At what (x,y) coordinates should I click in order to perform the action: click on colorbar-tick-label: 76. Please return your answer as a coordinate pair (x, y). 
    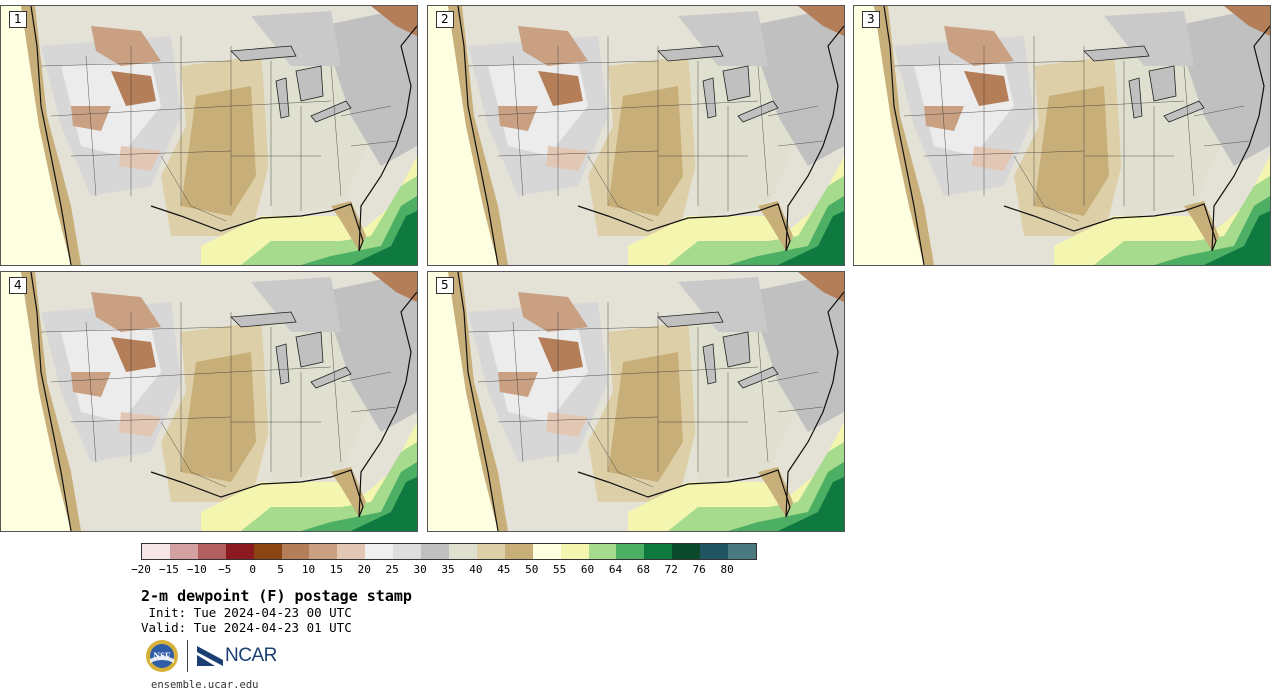
    Looking at the image, I should click on (699, 569).